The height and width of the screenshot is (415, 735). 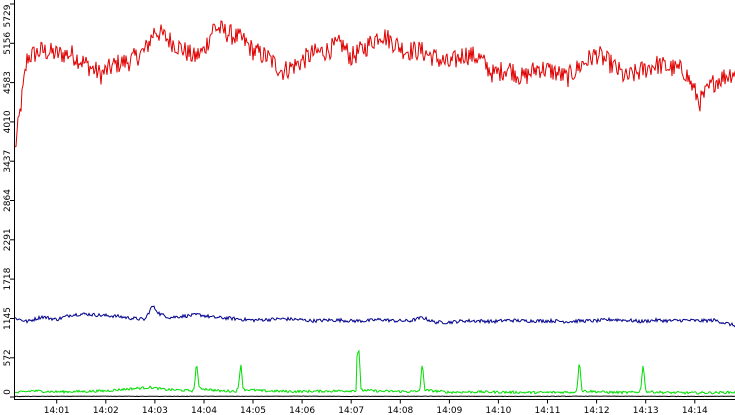 I want to click on y-tick-label: 572, so click(x=8, y=357).